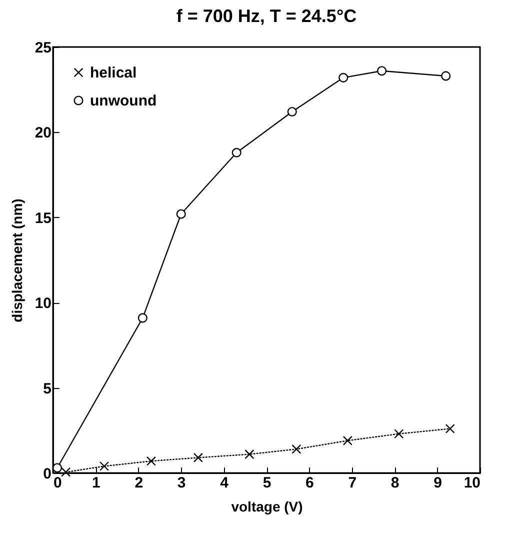  I want to click on y-tick-label: 10, so click(43, 303).